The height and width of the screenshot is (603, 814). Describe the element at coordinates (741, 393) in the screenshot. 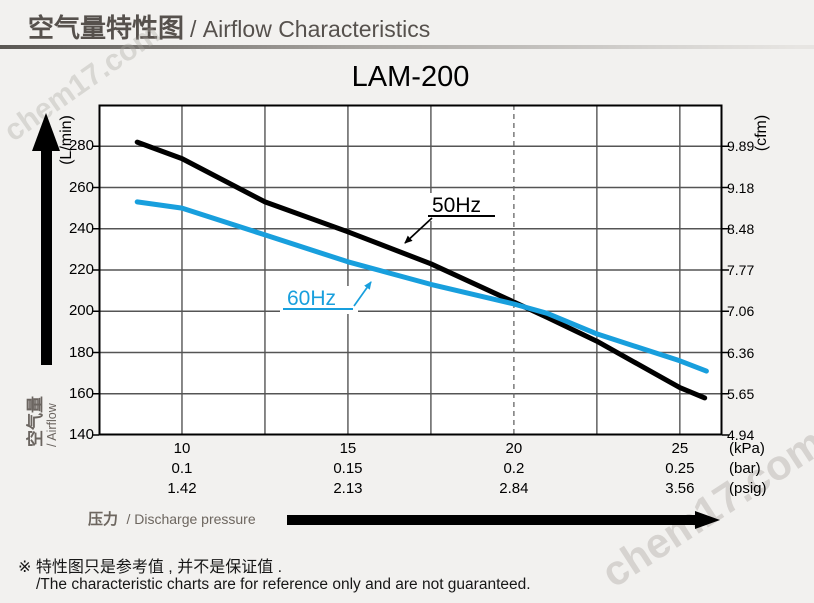

I see `y-right-tick-label: 5.65` at that location.